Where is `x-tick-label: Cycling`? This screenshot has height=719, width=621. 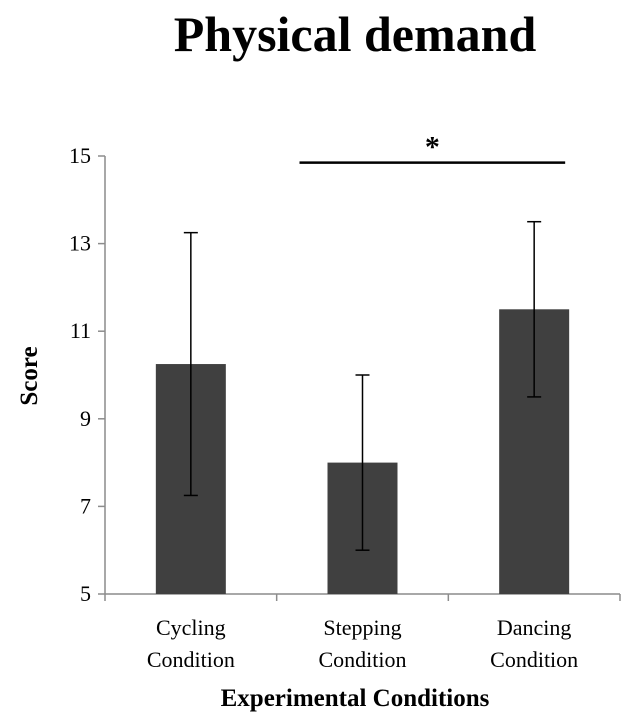
x-tick-label: Cycling is located at coordinates (191, 627).